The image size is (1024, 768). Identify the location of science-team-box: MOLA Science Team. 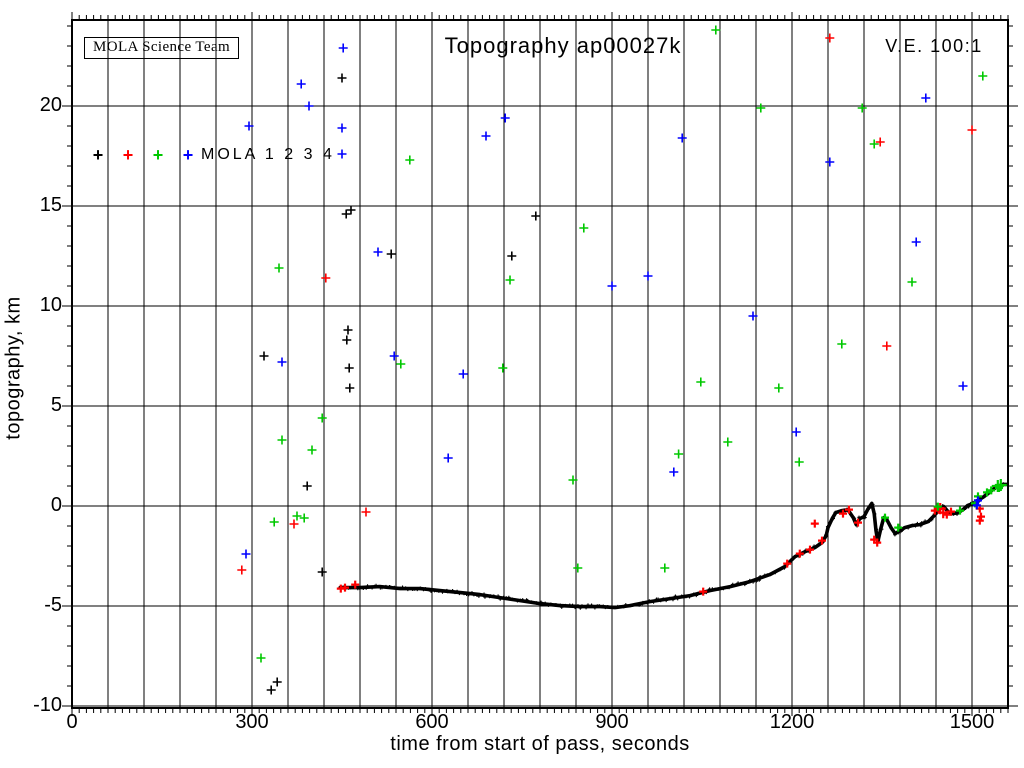
(162, 48).